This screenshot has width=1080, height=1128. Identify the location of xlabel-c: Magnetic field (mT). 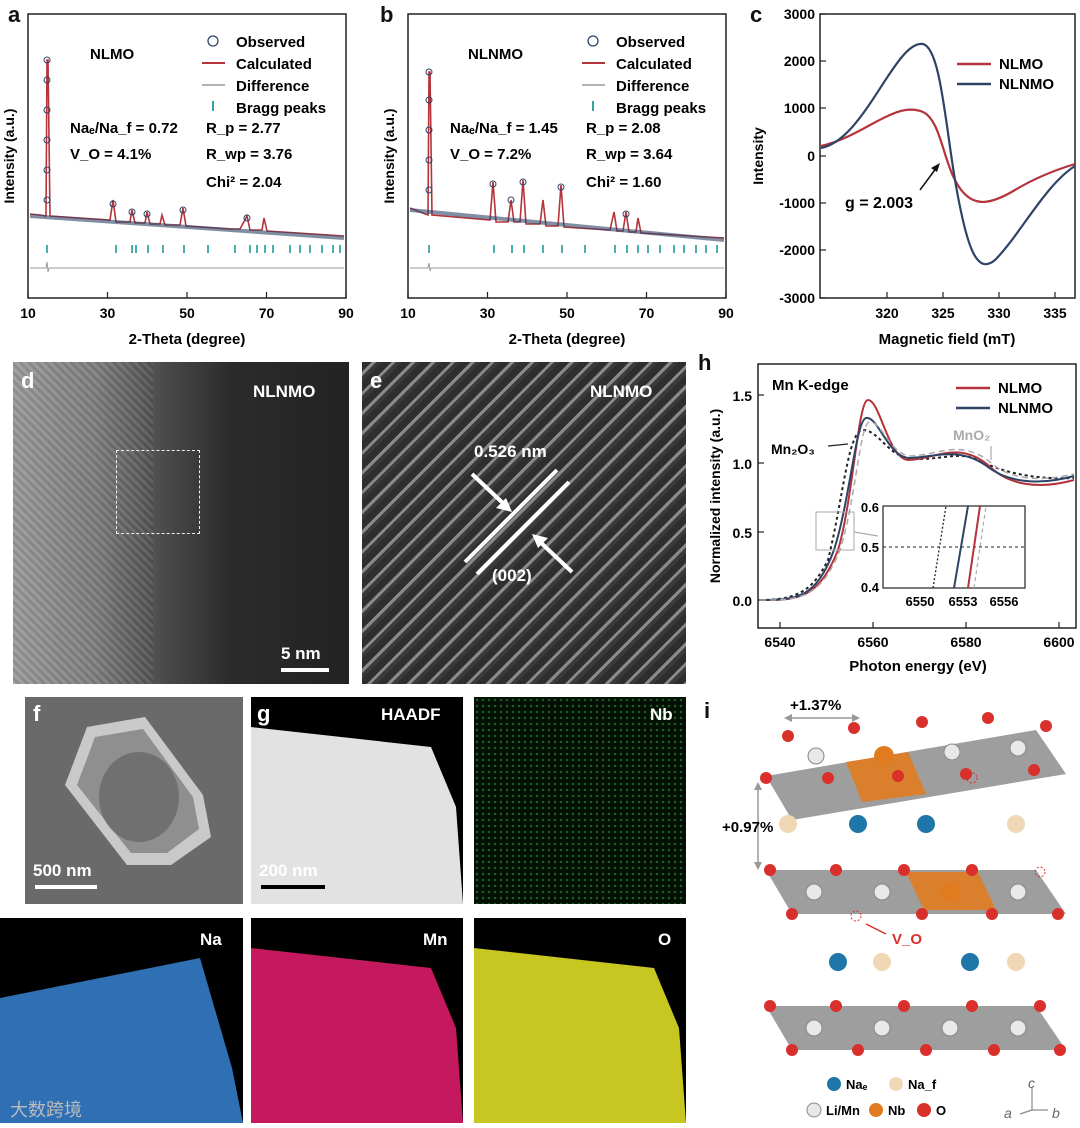
(947, 339).